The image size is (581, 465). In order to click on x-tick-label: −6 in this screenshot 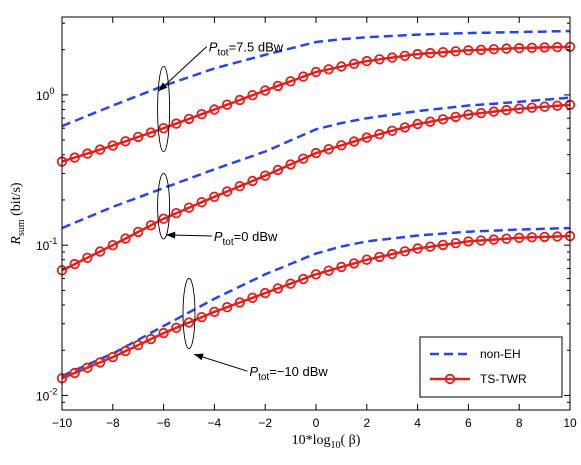, I will do `click(164, 423)`.